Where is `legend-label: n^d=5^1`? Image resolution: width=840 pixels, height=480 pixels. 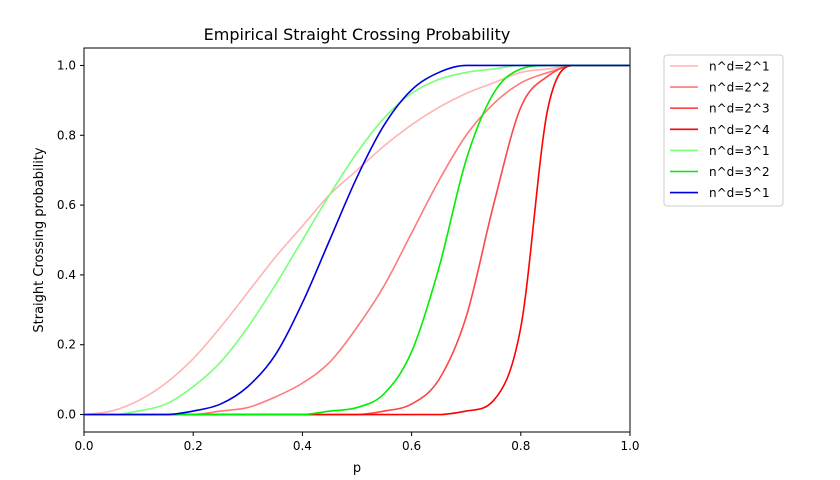
legend-label: n^d=5^1 is located at coordinates (739, 193).